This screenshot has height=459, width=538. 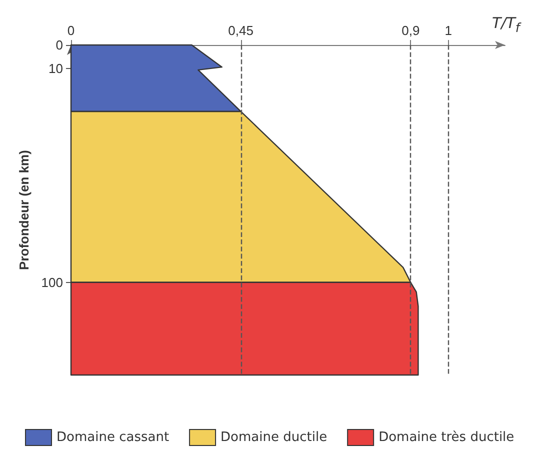 What do you see at coordinates (55, 68) in the screenshot?
I see `y-tick-label: 10` at bounding box center [55, 68].